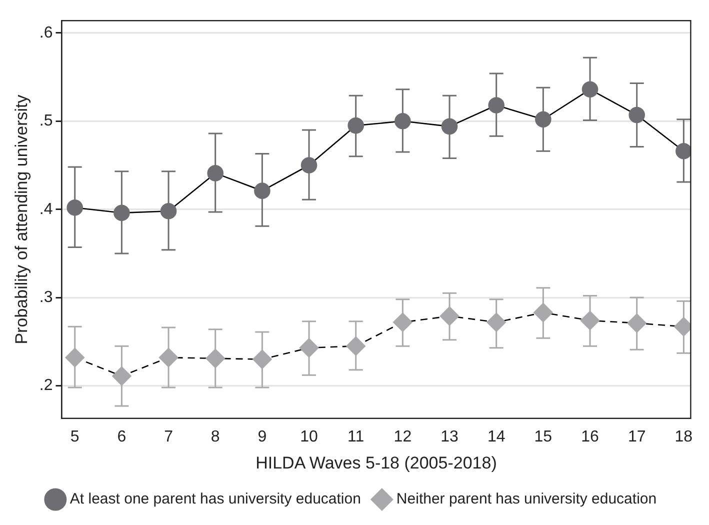 This screenshot has width=709, height=525. Describe the element at coordinates (543, 437) in the screenshot. I see `x-tick-label: 15` at that location.